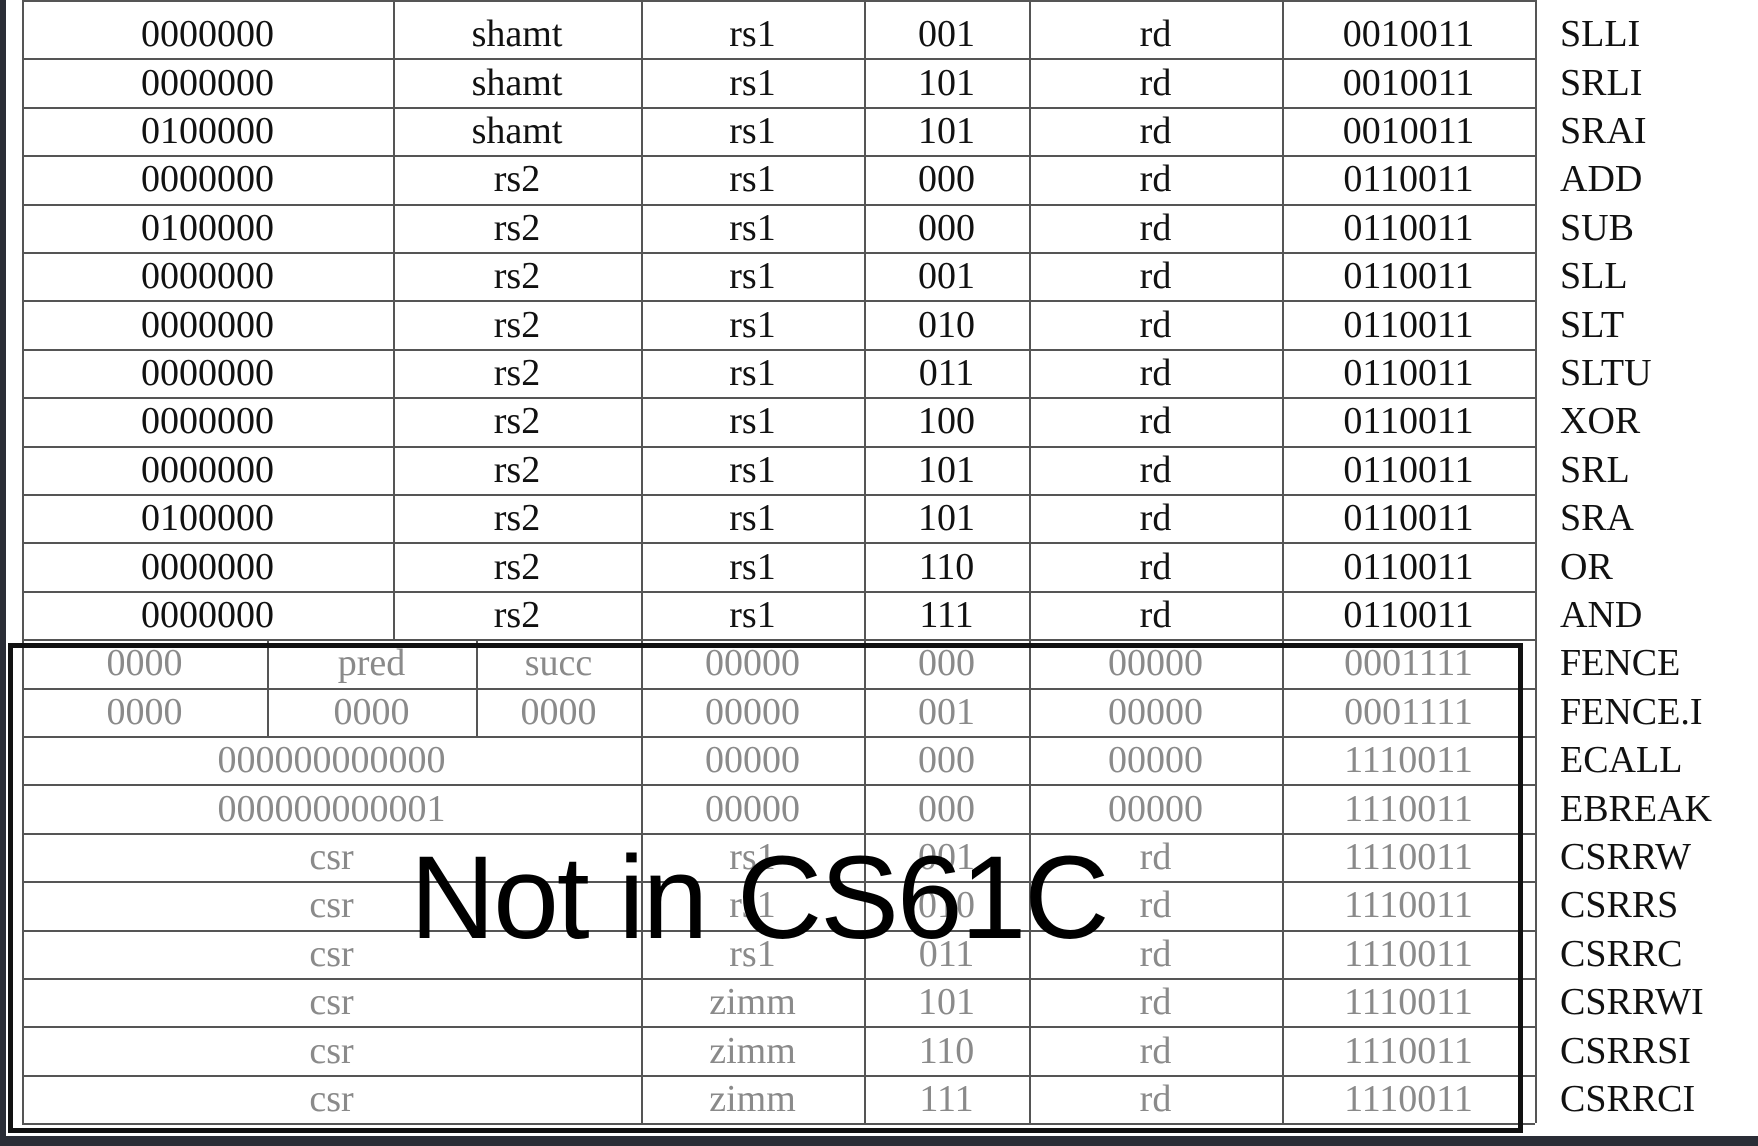  What do you see at coordinates (879, 1141) in the screenshot?
I see `dark-frame-bottom` at bounding box center [879, 1141].